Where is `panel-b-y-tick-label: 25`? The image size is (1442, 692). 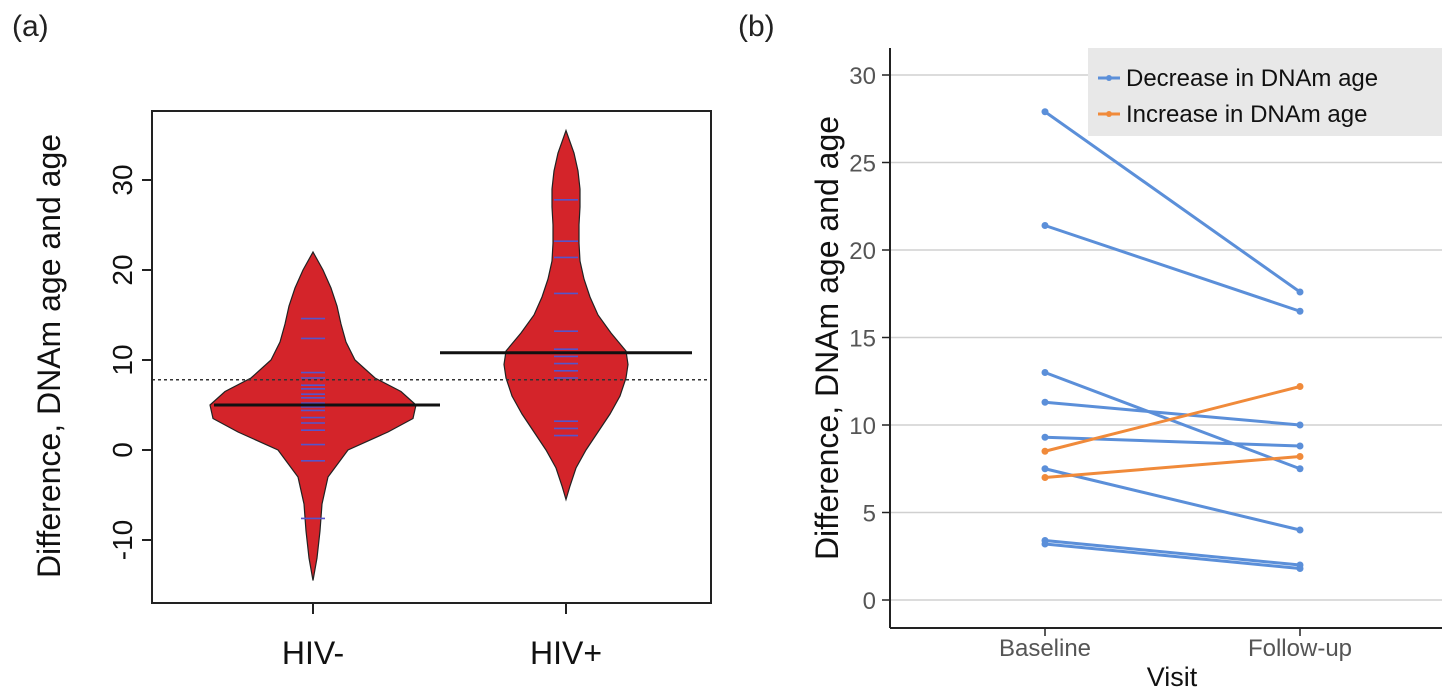 panel-b-y-tick-label: 25 is located at coordinates (862, 164).